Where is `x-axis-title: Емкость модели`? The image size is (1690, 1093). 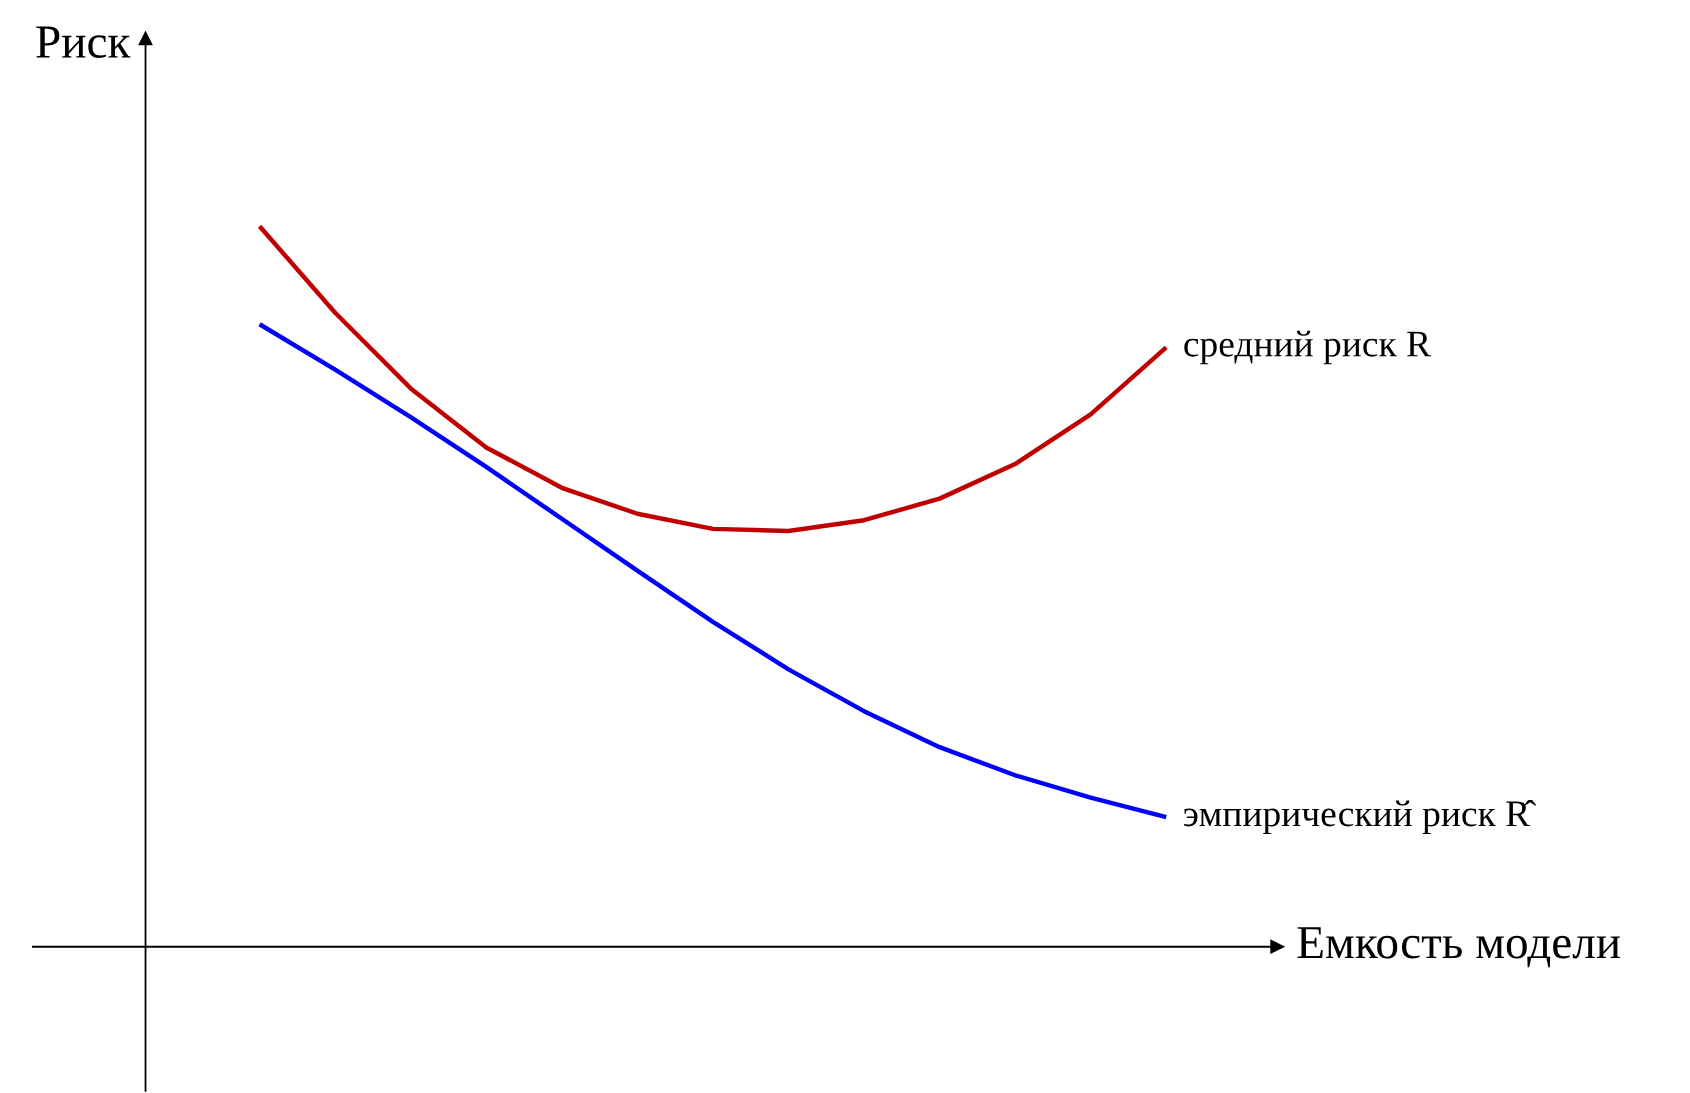 x-axis-title: Емкость модели is located at coordinates (1458, 947).